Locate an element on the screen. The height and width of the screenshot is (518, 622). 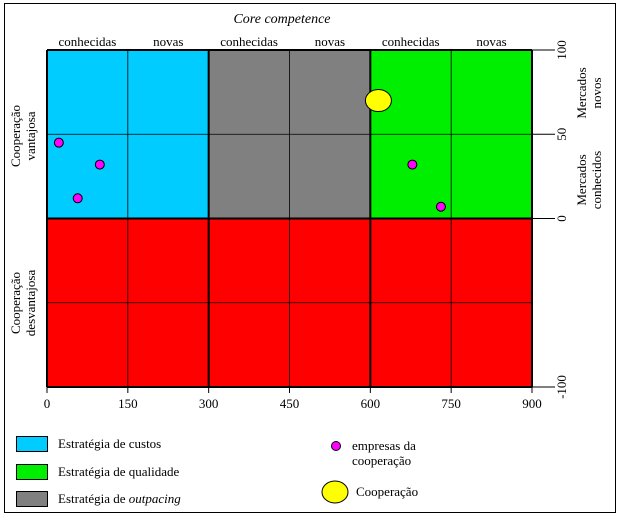
x-tick-label-2: 300 is located at coordinates (209, 403).